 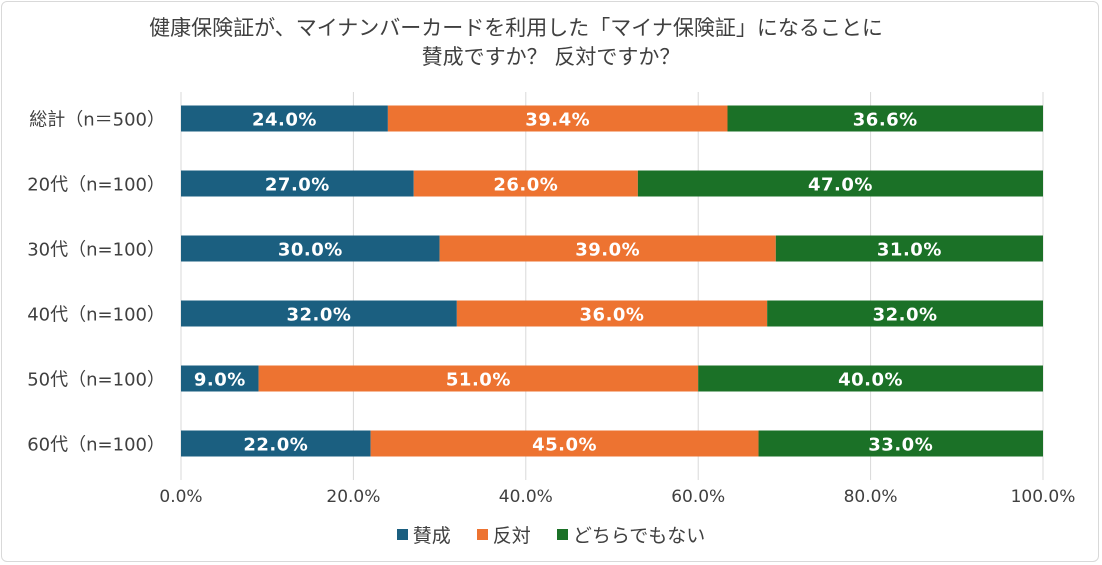 I want to click on data-label: 27.0%, so click(x=297, y=185).